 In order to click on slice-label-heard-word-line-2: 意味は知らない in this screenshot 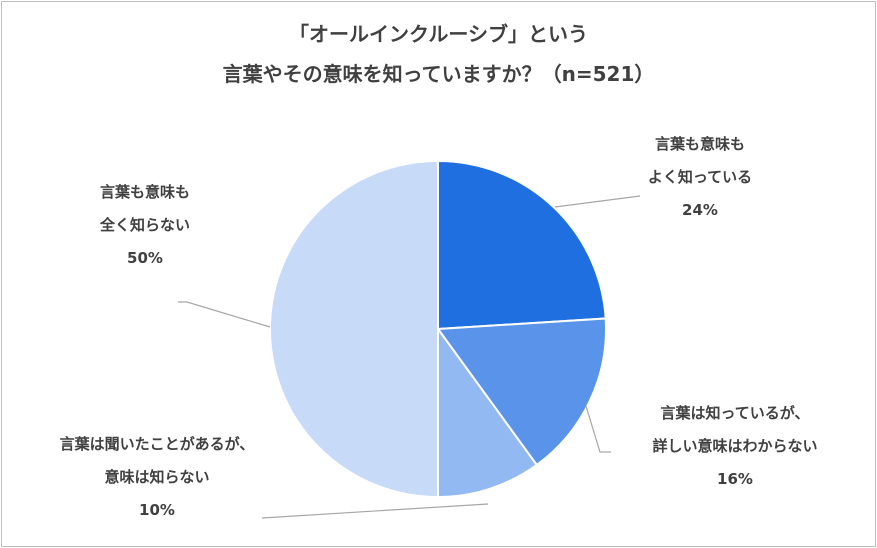, I will do `click(157, 477)`.